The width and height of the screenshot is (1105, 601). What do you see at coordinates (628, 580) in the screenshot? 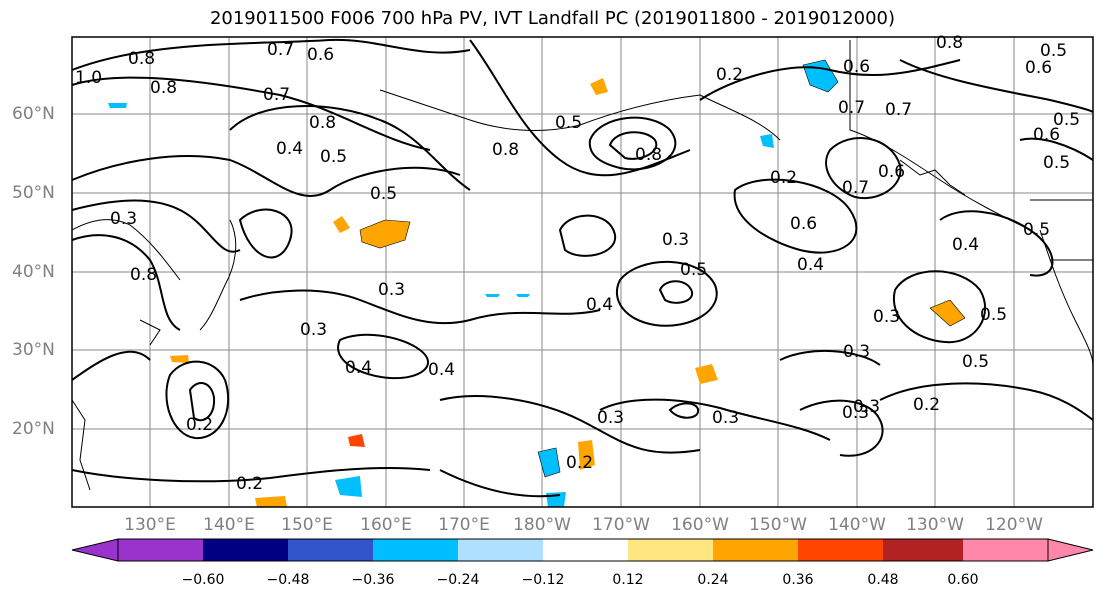
I see `colorbar-tick-label: 0.12` at bounding box center [628, 580].